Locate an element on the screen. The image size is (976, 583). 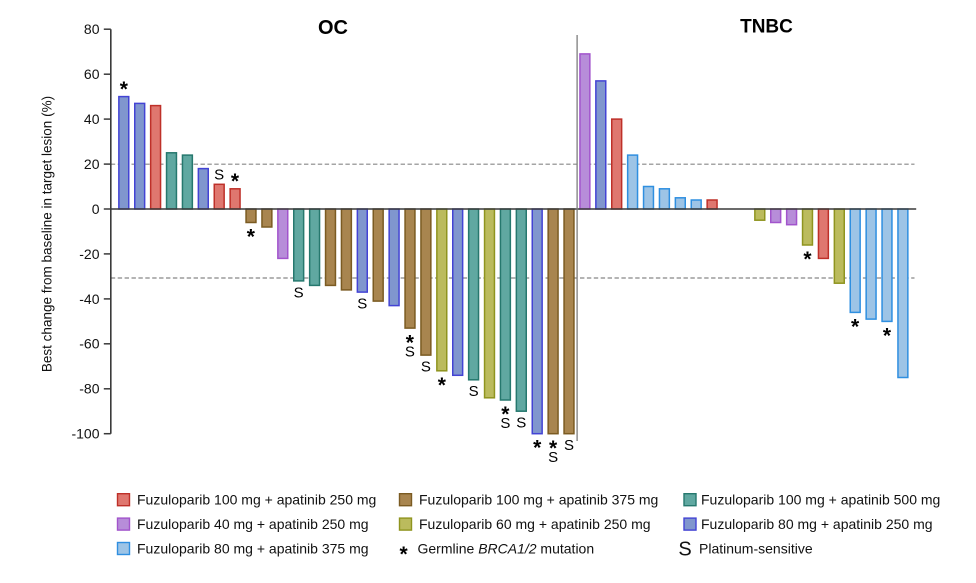
svg-text:Fuzuloparib 40 mg + apatinib 2: Fuzuloparib 40 mg + apatinib 250 mg is located at coordinates (253, 524).